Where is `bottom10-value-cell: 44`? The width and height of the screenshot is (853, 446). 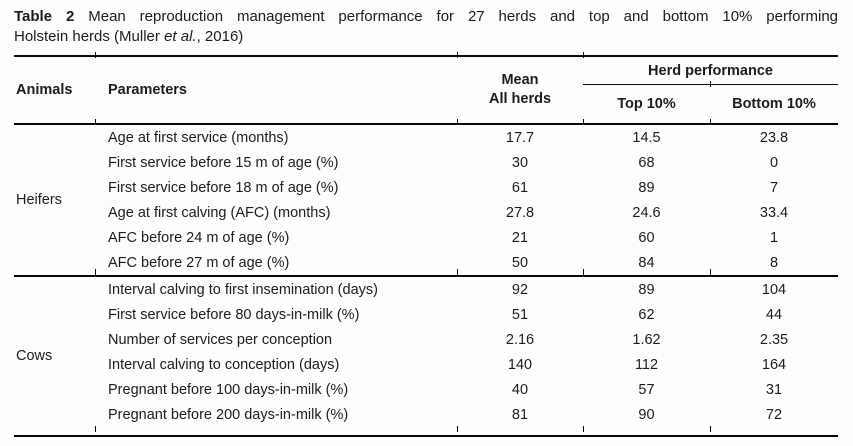
bottom10-value-cell: 44 is located at coordinates (774, 314).